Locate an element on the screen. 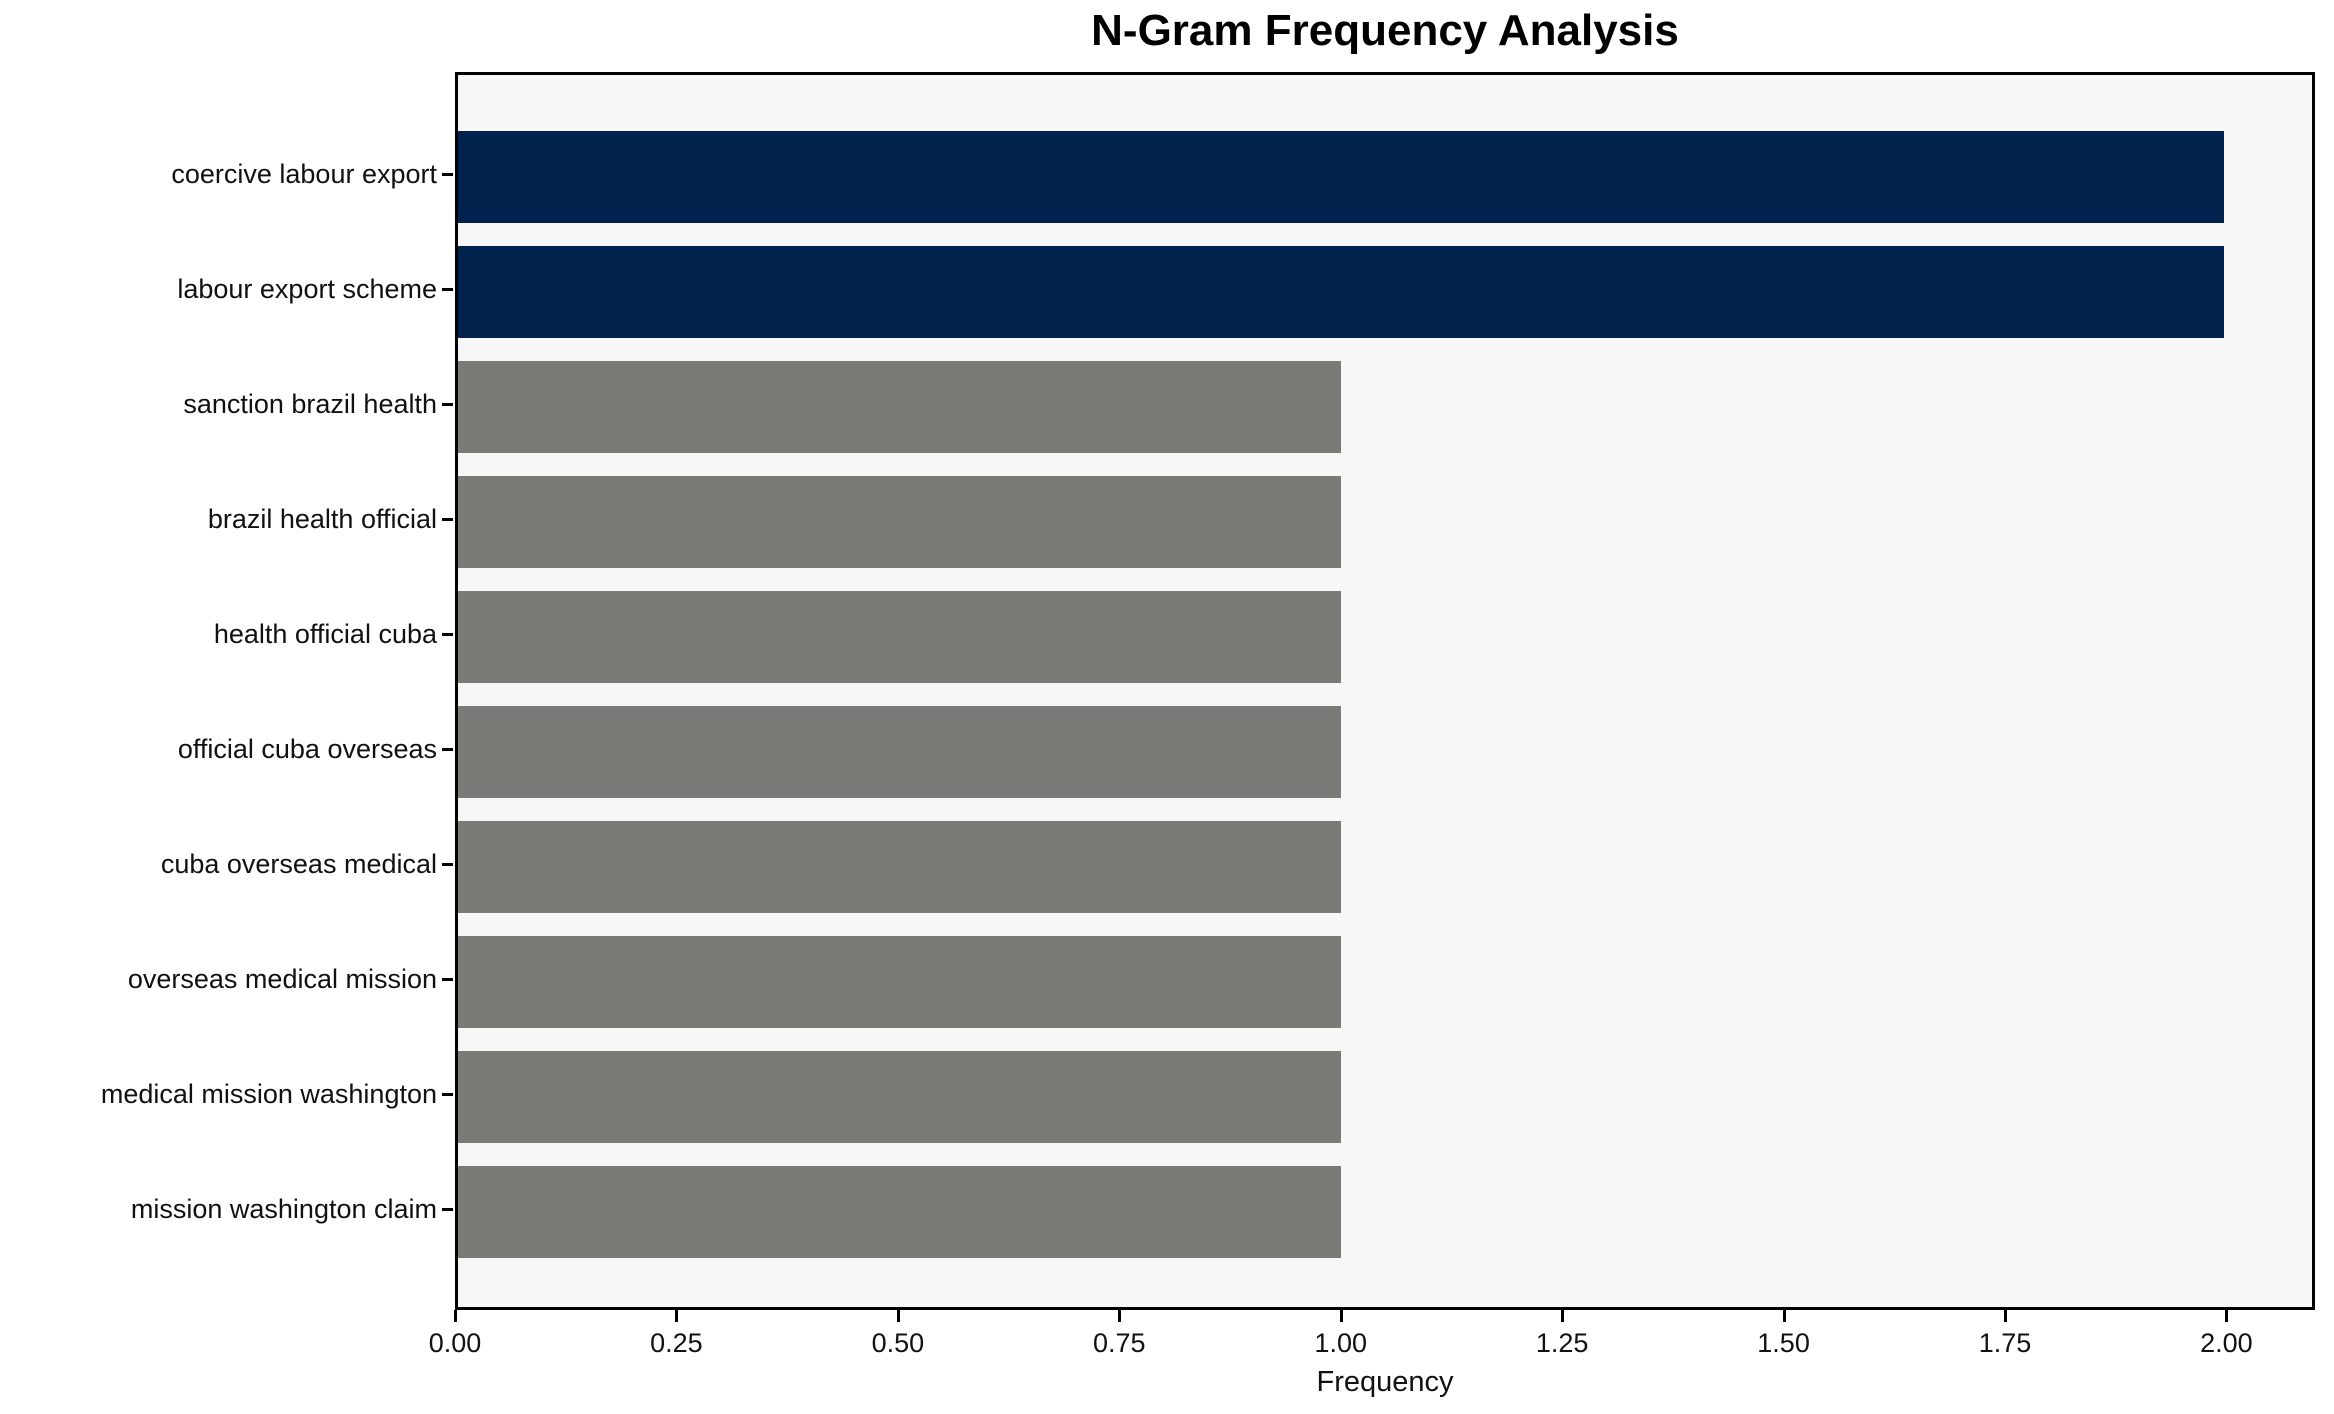 The image size is (2334, 1414). y-tick-label: labour export scheme is located at coordinates (307, 289).